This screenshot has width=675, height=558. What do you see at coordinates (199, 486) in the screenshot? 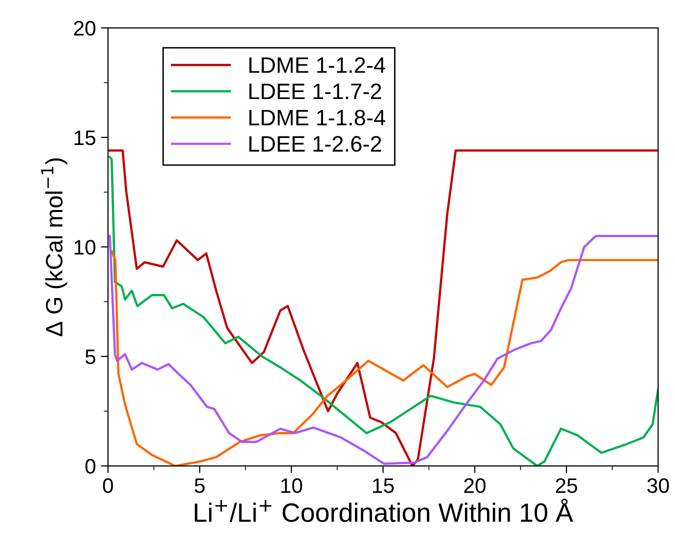
I see `x-tick-label: 5` at bounding box center [199, 486].